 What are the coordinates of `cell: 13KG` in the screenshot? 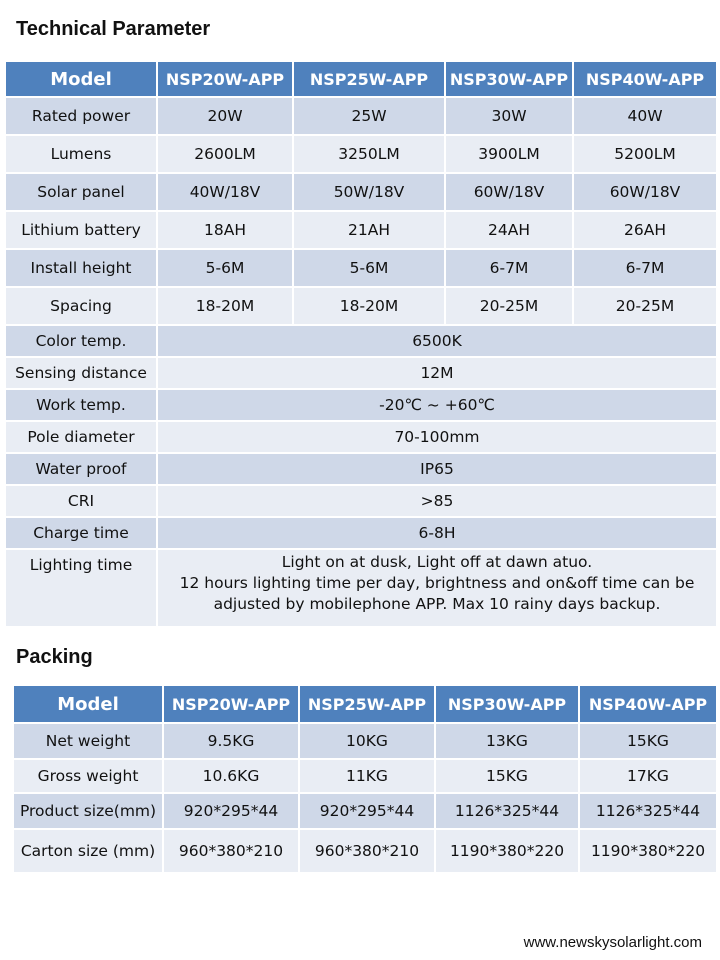 It's located at (507, 741).